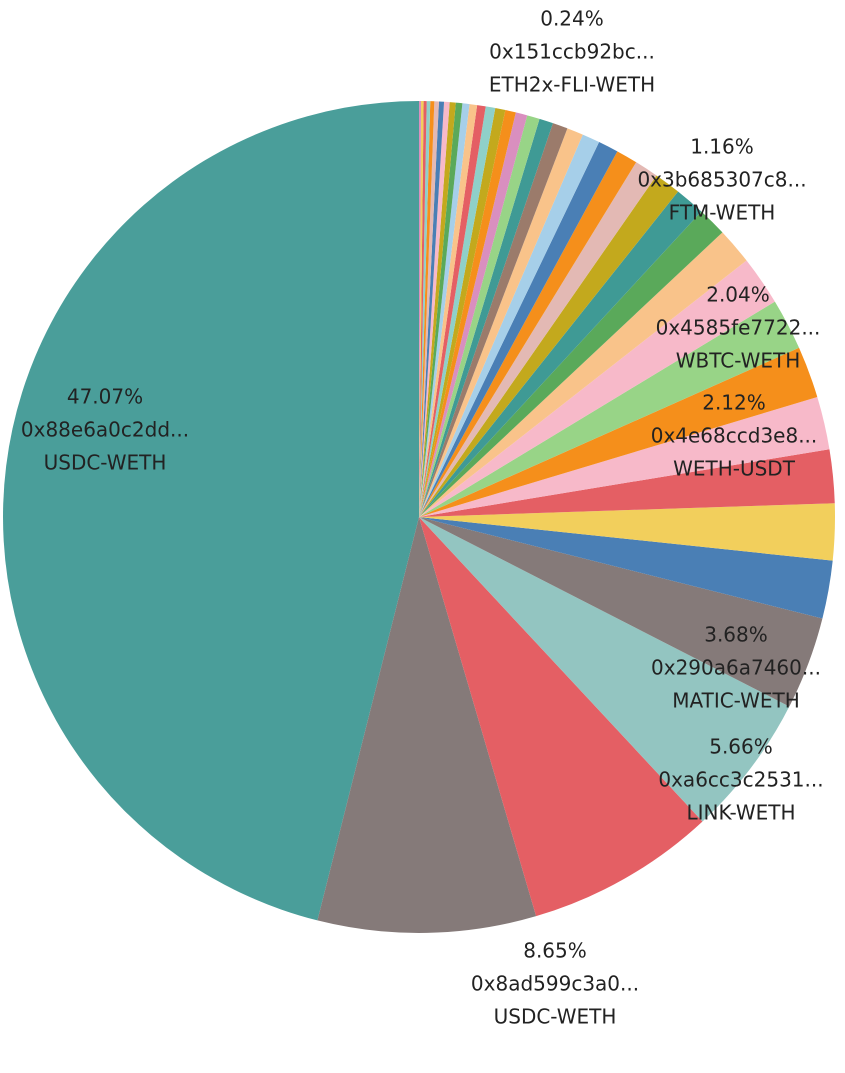 The width and height of the screenshot is (845, 1073). Describe the element at coordinates (572, 85) in the screenshot. I see `pie-label-32-pair: ETH2x-FLI-WETH` at that location.